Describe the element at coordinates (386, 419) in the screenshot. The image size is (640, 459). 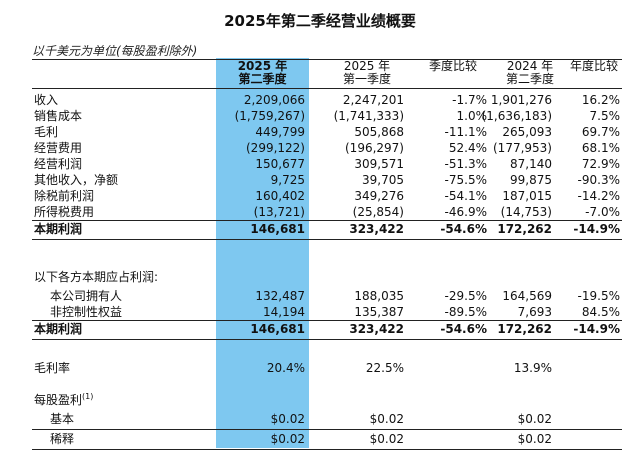
I see `eps-row-1-value-2: $0.02` at that location.